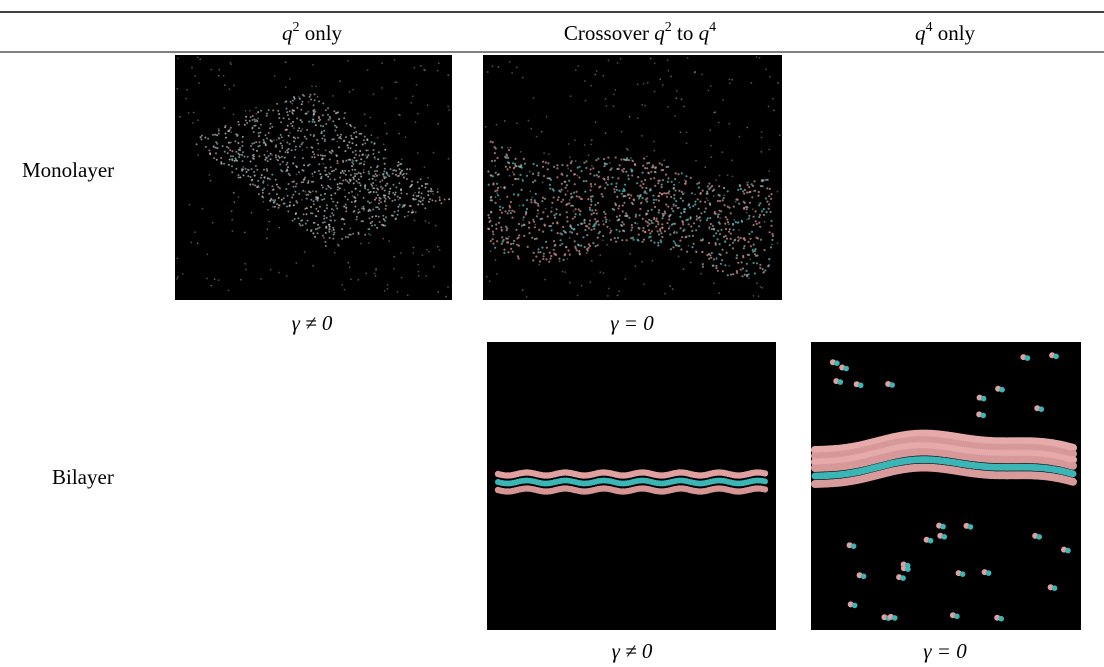  I want to click on header-text: q, so click(920, 33).